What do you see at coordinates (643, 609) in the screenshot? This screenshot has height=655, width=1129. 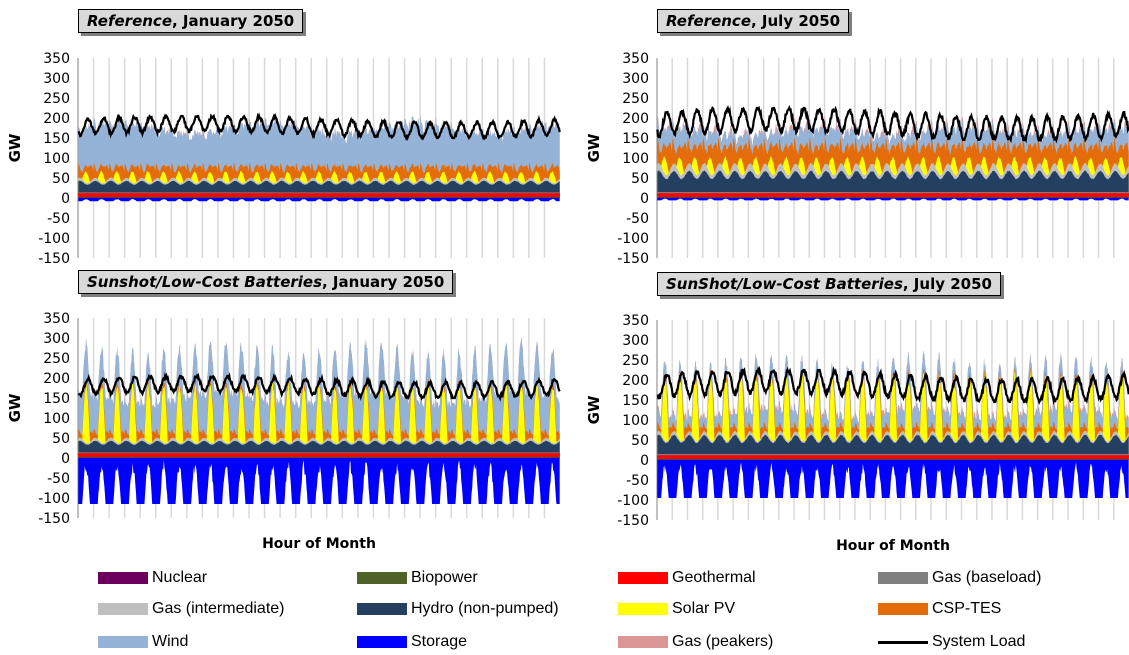 I see `legend-swatch-solar-pv` at bounding box center [643, 609].